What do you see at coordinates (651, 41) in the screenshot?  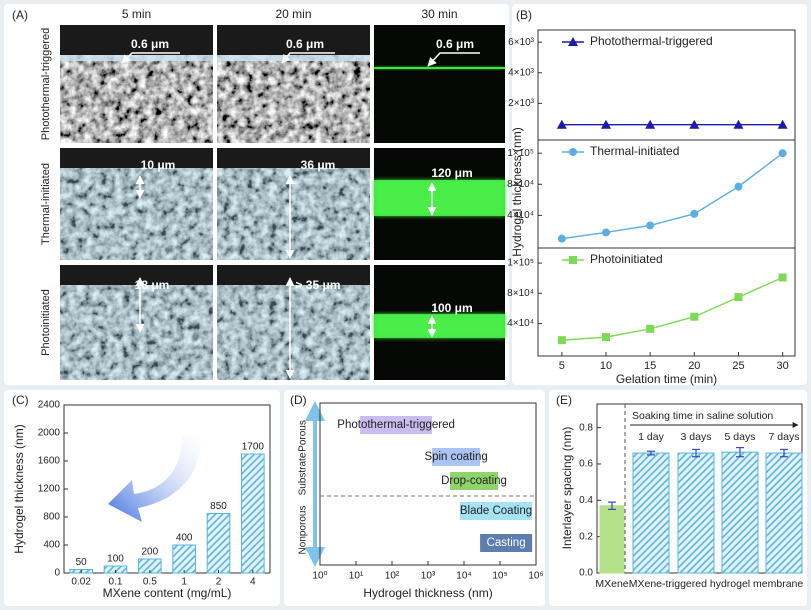 I see `legend-label: Photothermal-triggered` at bounding box center [651, 41].